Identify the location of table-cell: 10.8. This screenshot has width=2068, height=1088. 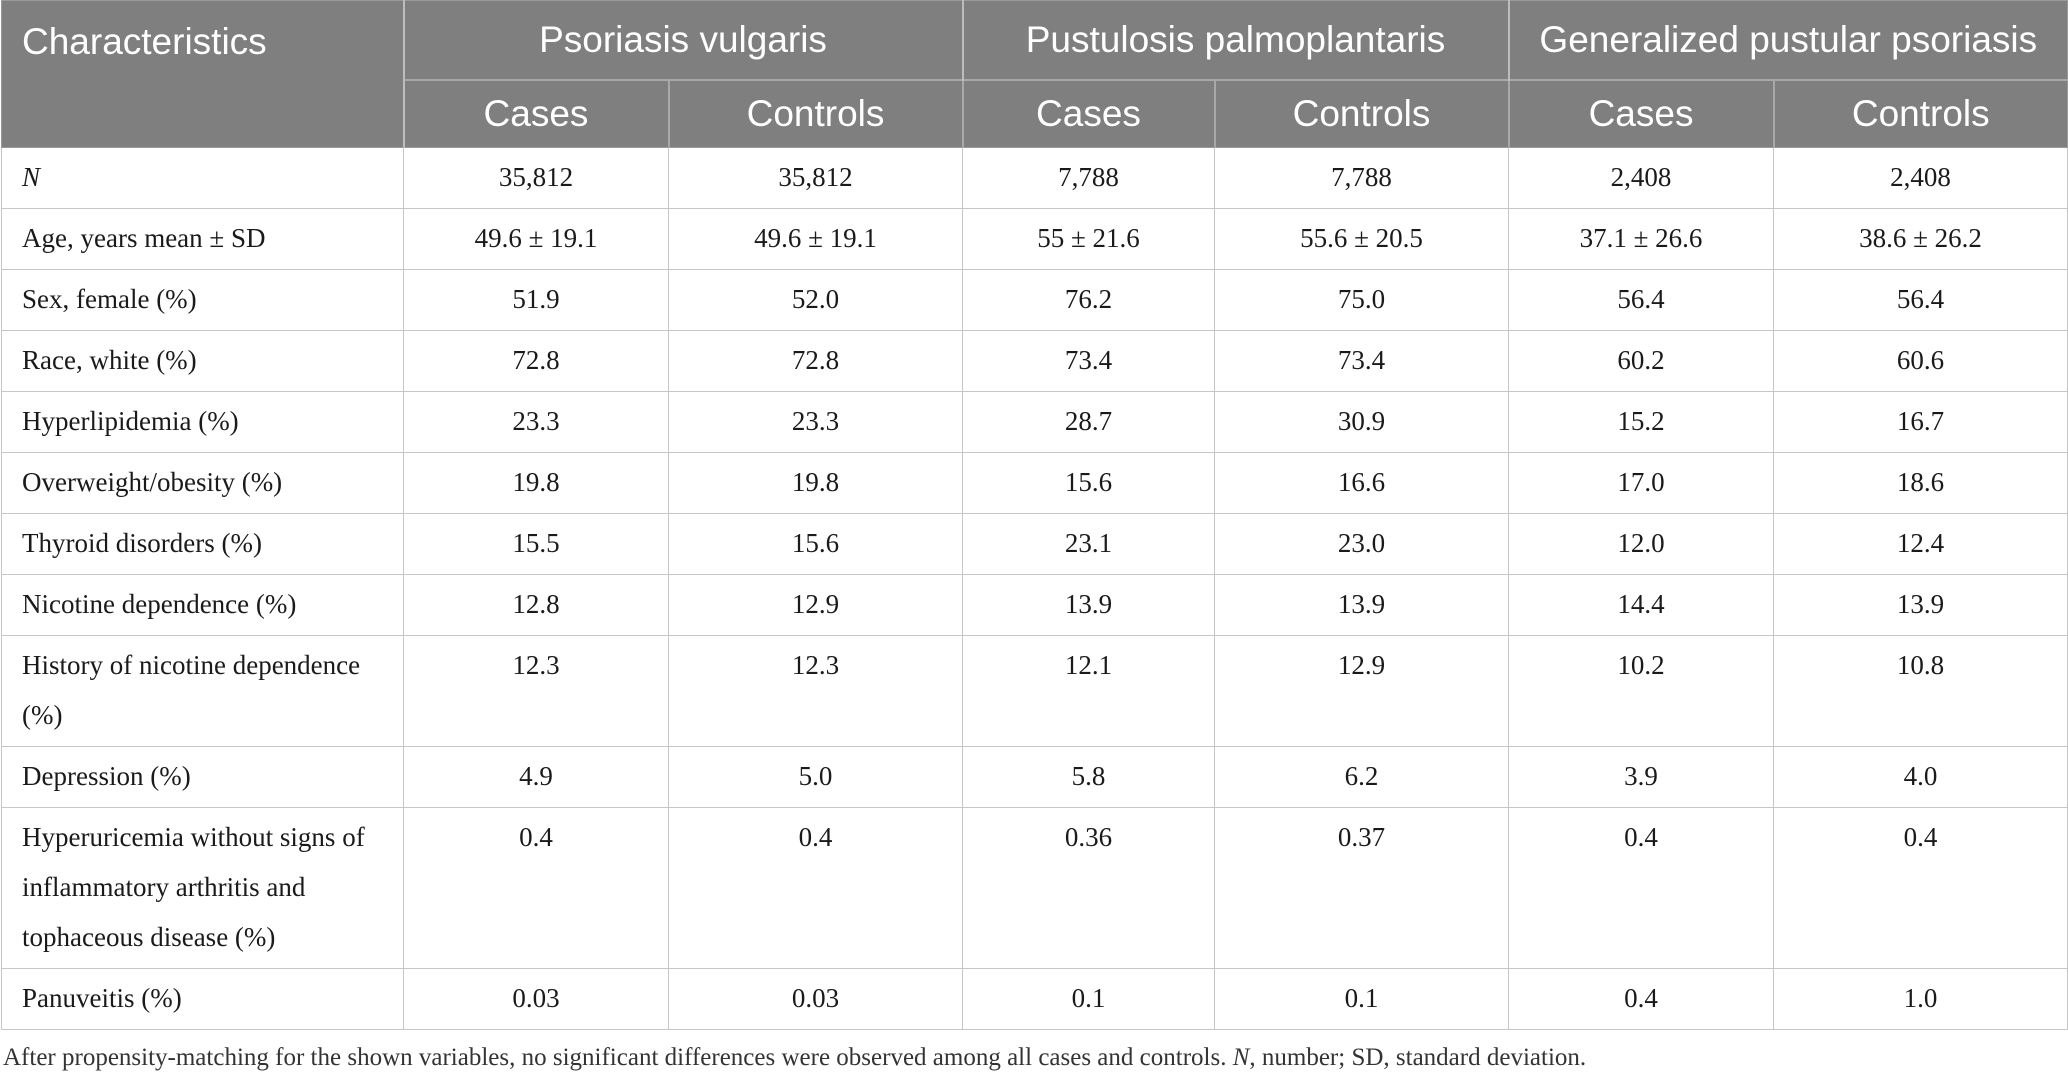
(1920, 691).